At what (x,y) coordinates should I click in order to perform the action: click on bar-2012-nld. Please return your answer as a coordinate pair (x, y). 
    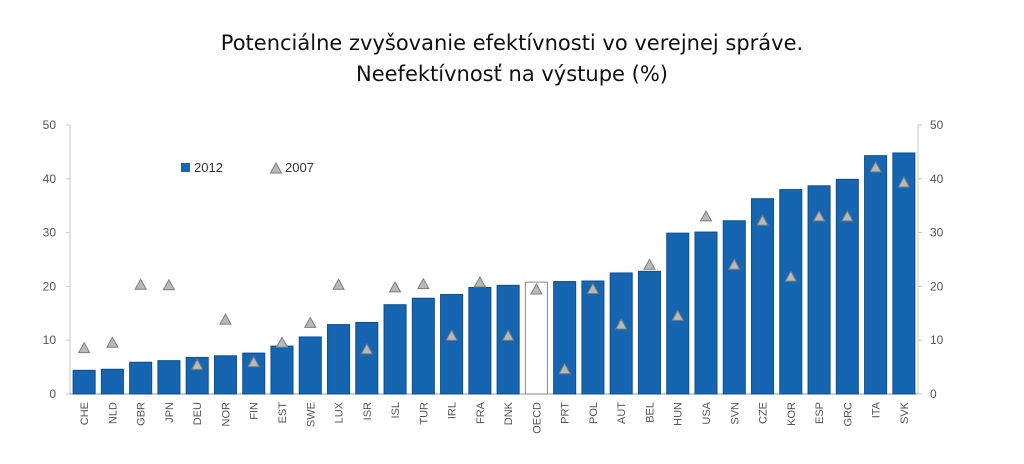
    Looking at the image, I should click on (112, 381).